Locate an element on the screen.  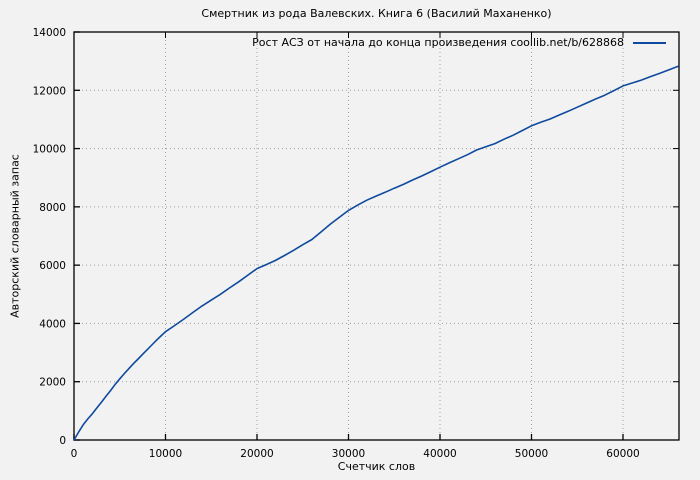
x-tick-label: 30000 is located at coordinates (348, 454).